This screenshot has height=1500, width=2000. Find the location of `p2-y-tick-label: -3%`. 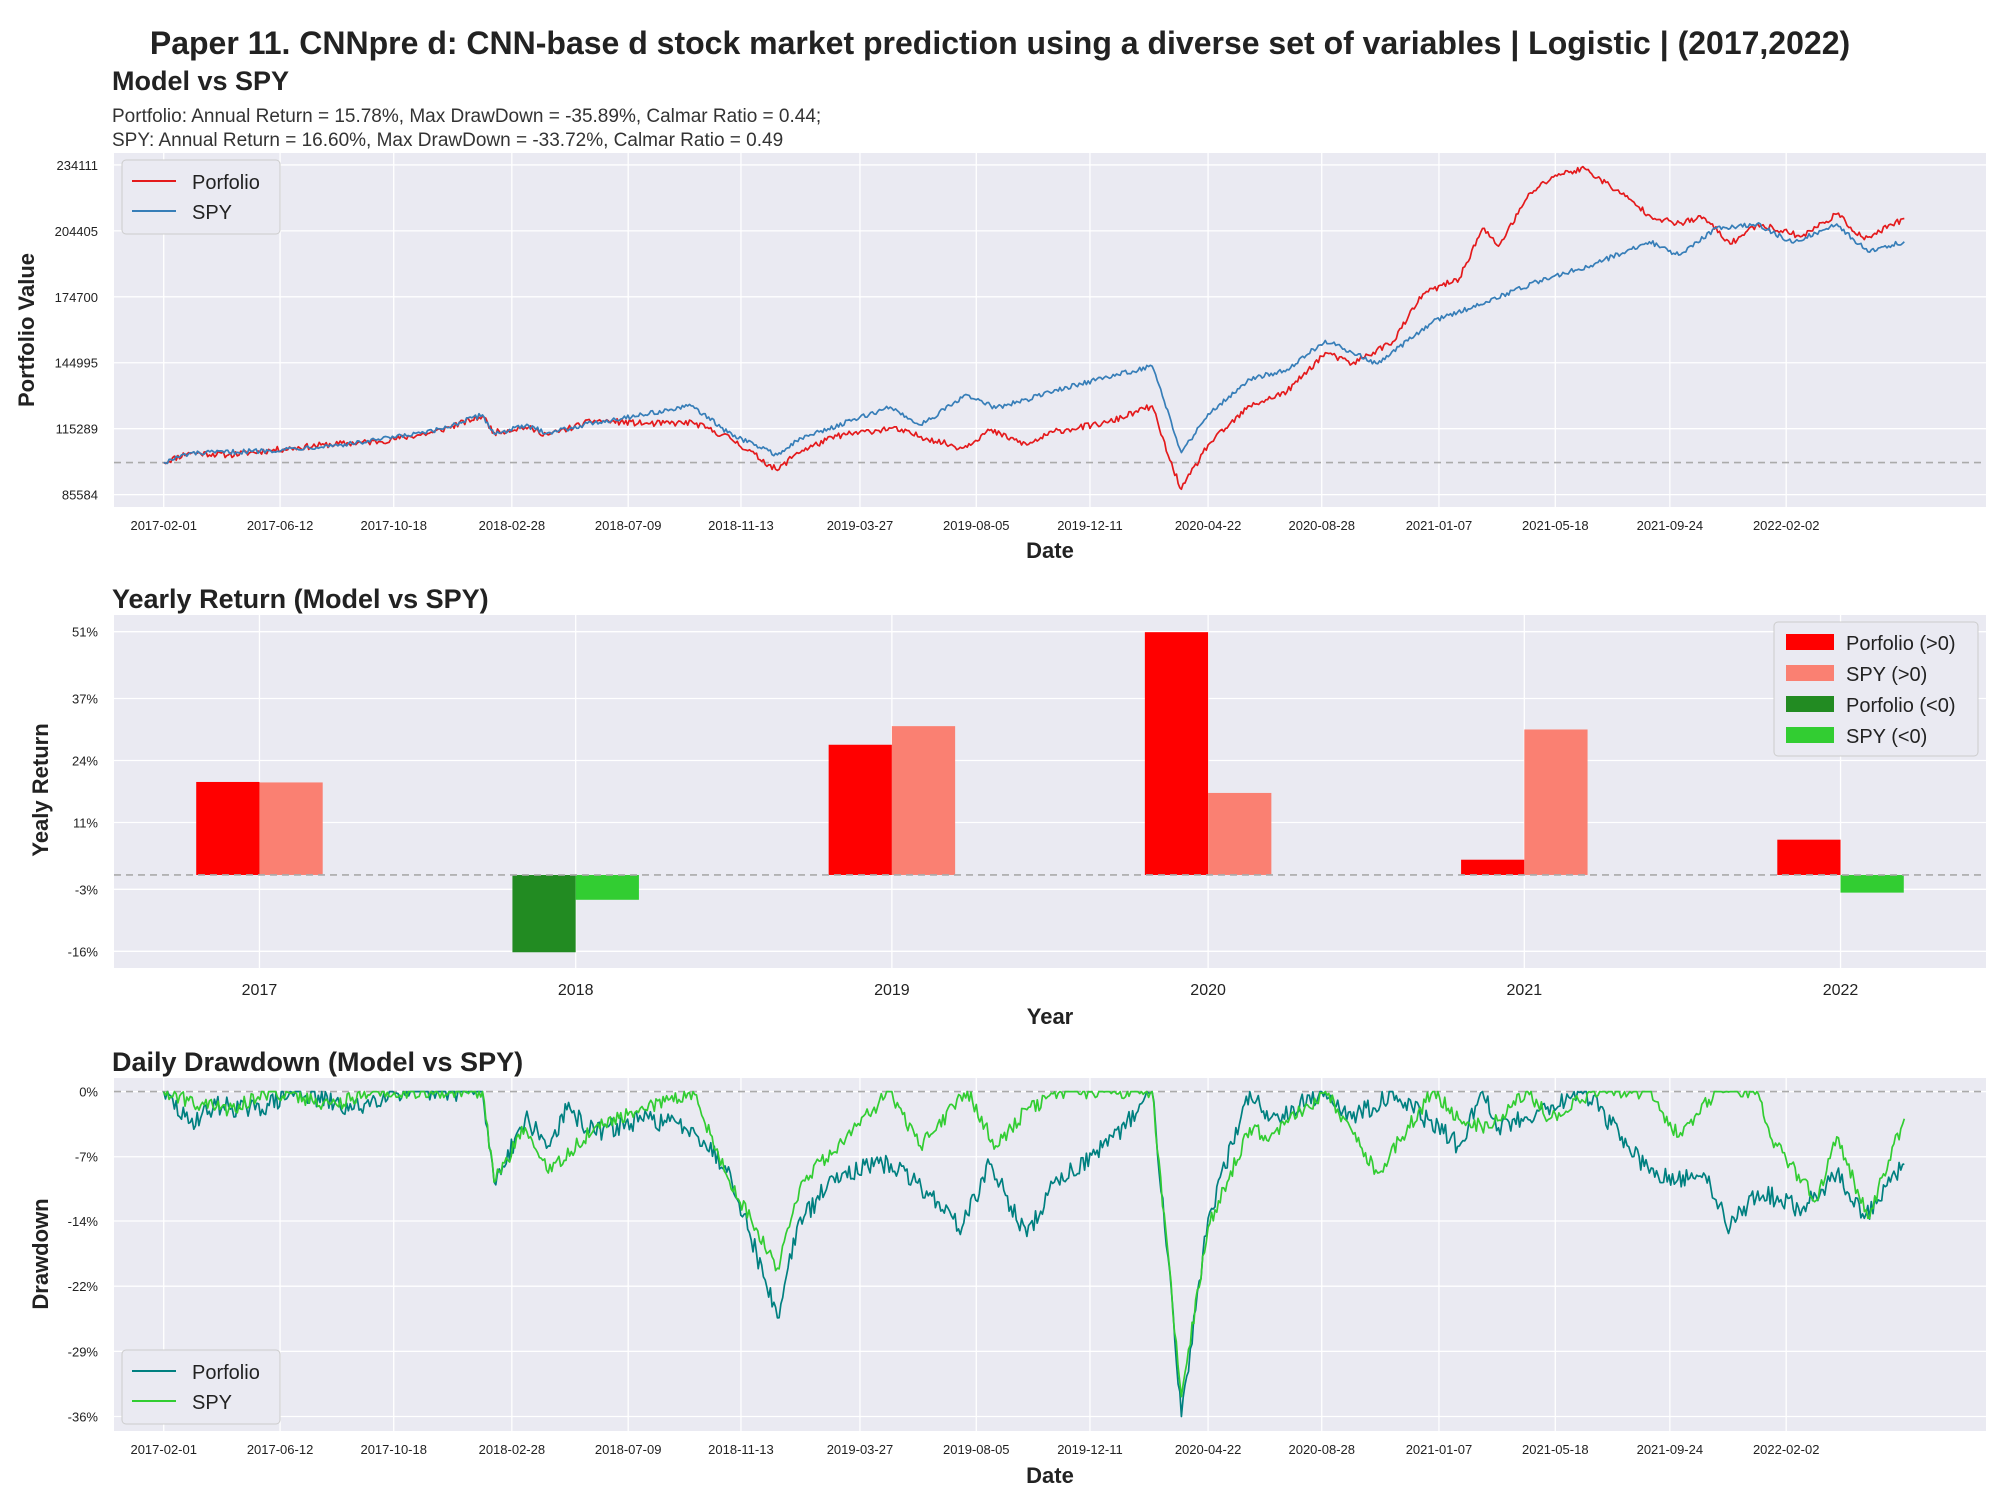

p2-y-tick-label: -3% is located at coordinates (87, 889).